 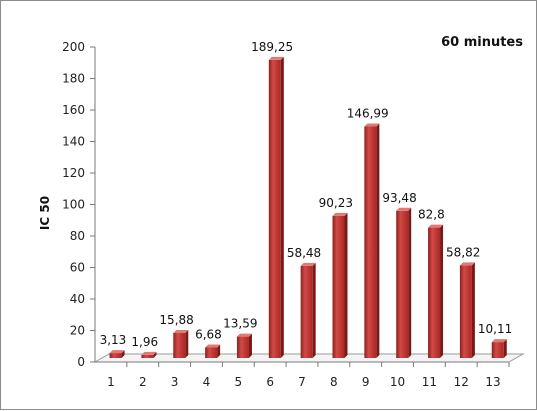 I want to click on y-axis-title: IC 50, so click(x=45, y=213).